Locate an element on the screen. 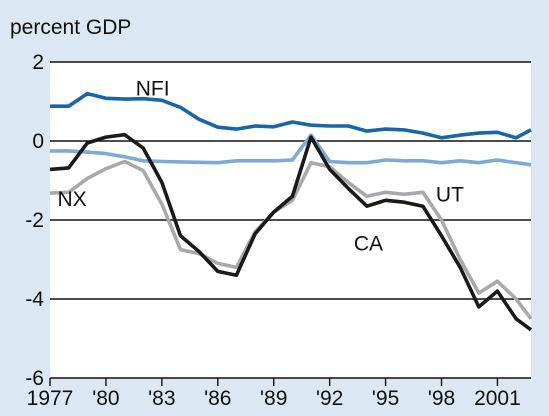 This screenshot has width=549, height=416. x-tick-label: '89 is located at coordinates (273, 398).